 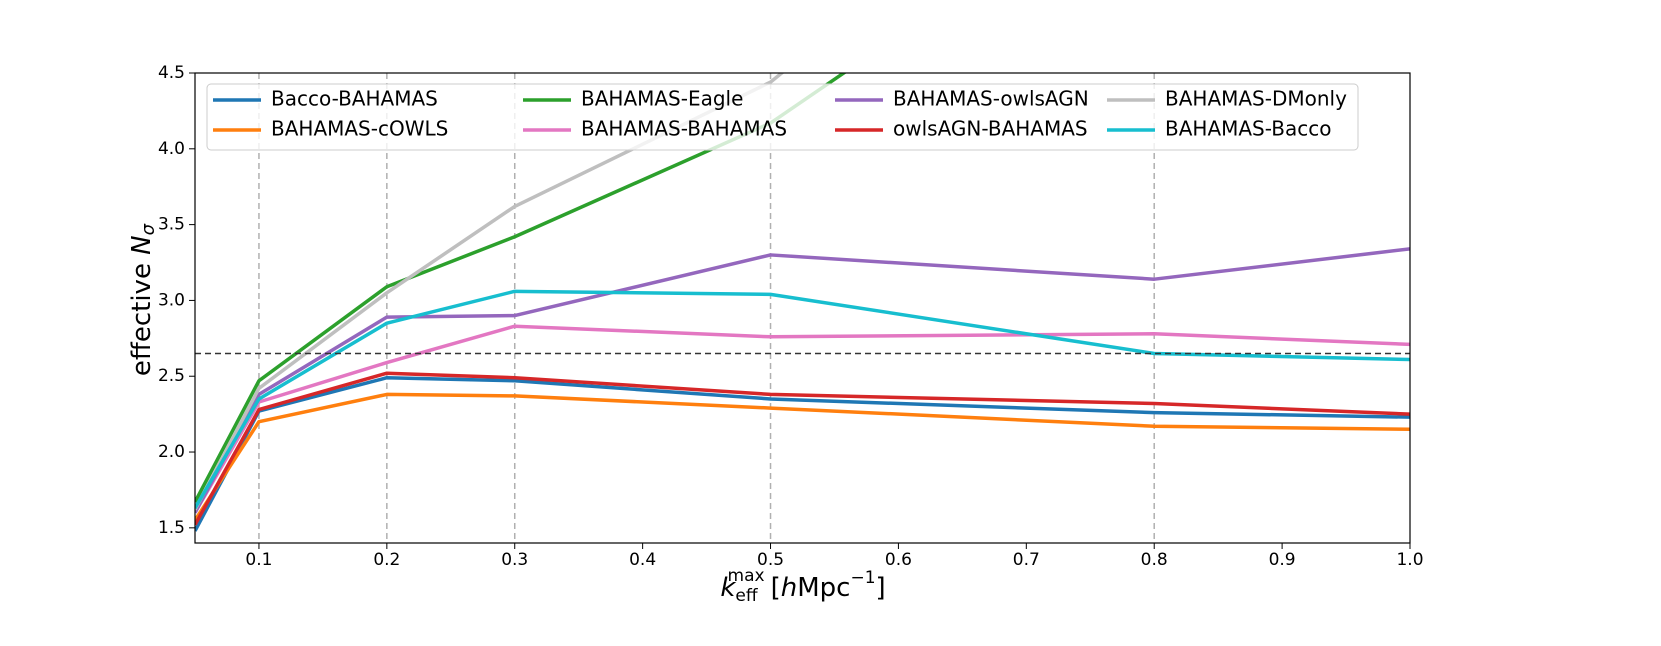 What do you see at coordinates (514, 560) in the screenshot?
I see `x-tick-label: 0.3` at bounding box center [514, 560].